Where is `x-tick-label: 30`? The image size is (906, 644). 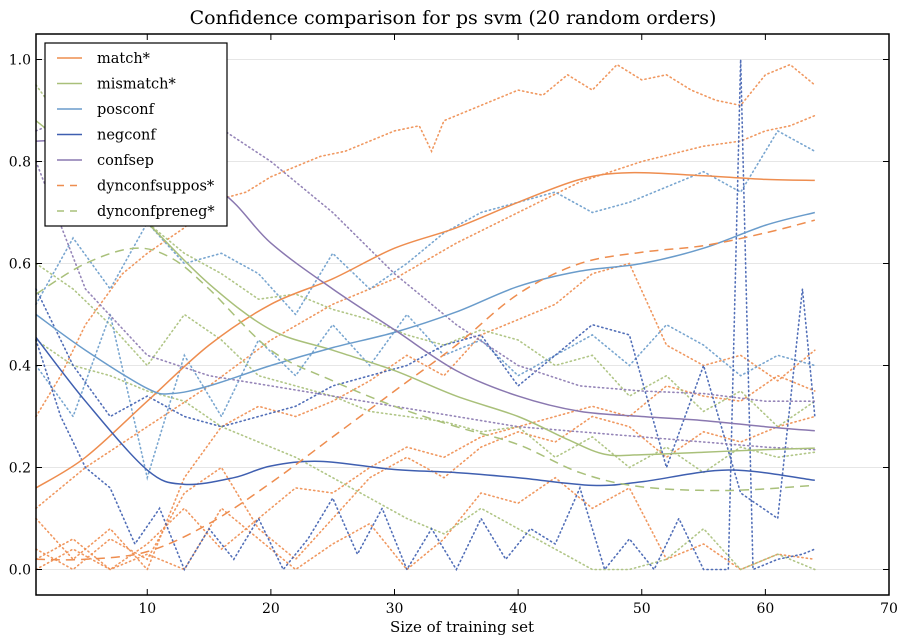 x-tick-label: 30 is located at coordinates (395, 609).